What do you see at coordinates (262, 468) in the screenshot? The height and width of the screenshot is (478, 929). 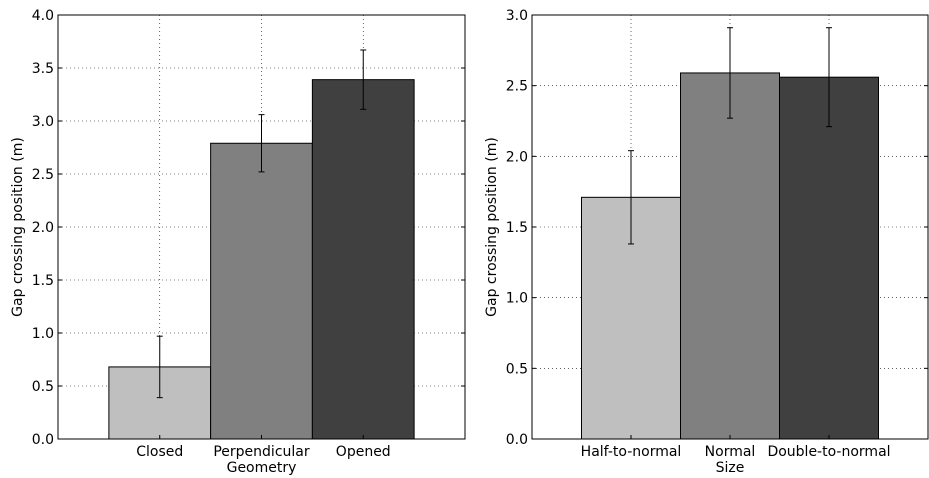 I see `x-axis-label: Geometry` at bounding box center [262, 468].